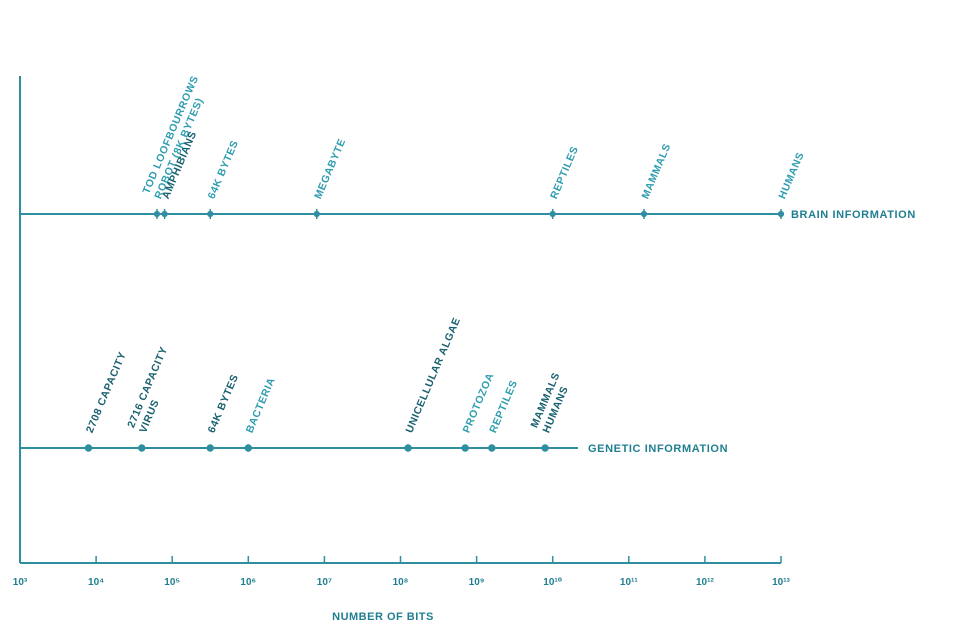 Image resolution: width=975 pixels, height=632 pixels. I want to click on x-tick-label: 10⁹, so click(477, 582).